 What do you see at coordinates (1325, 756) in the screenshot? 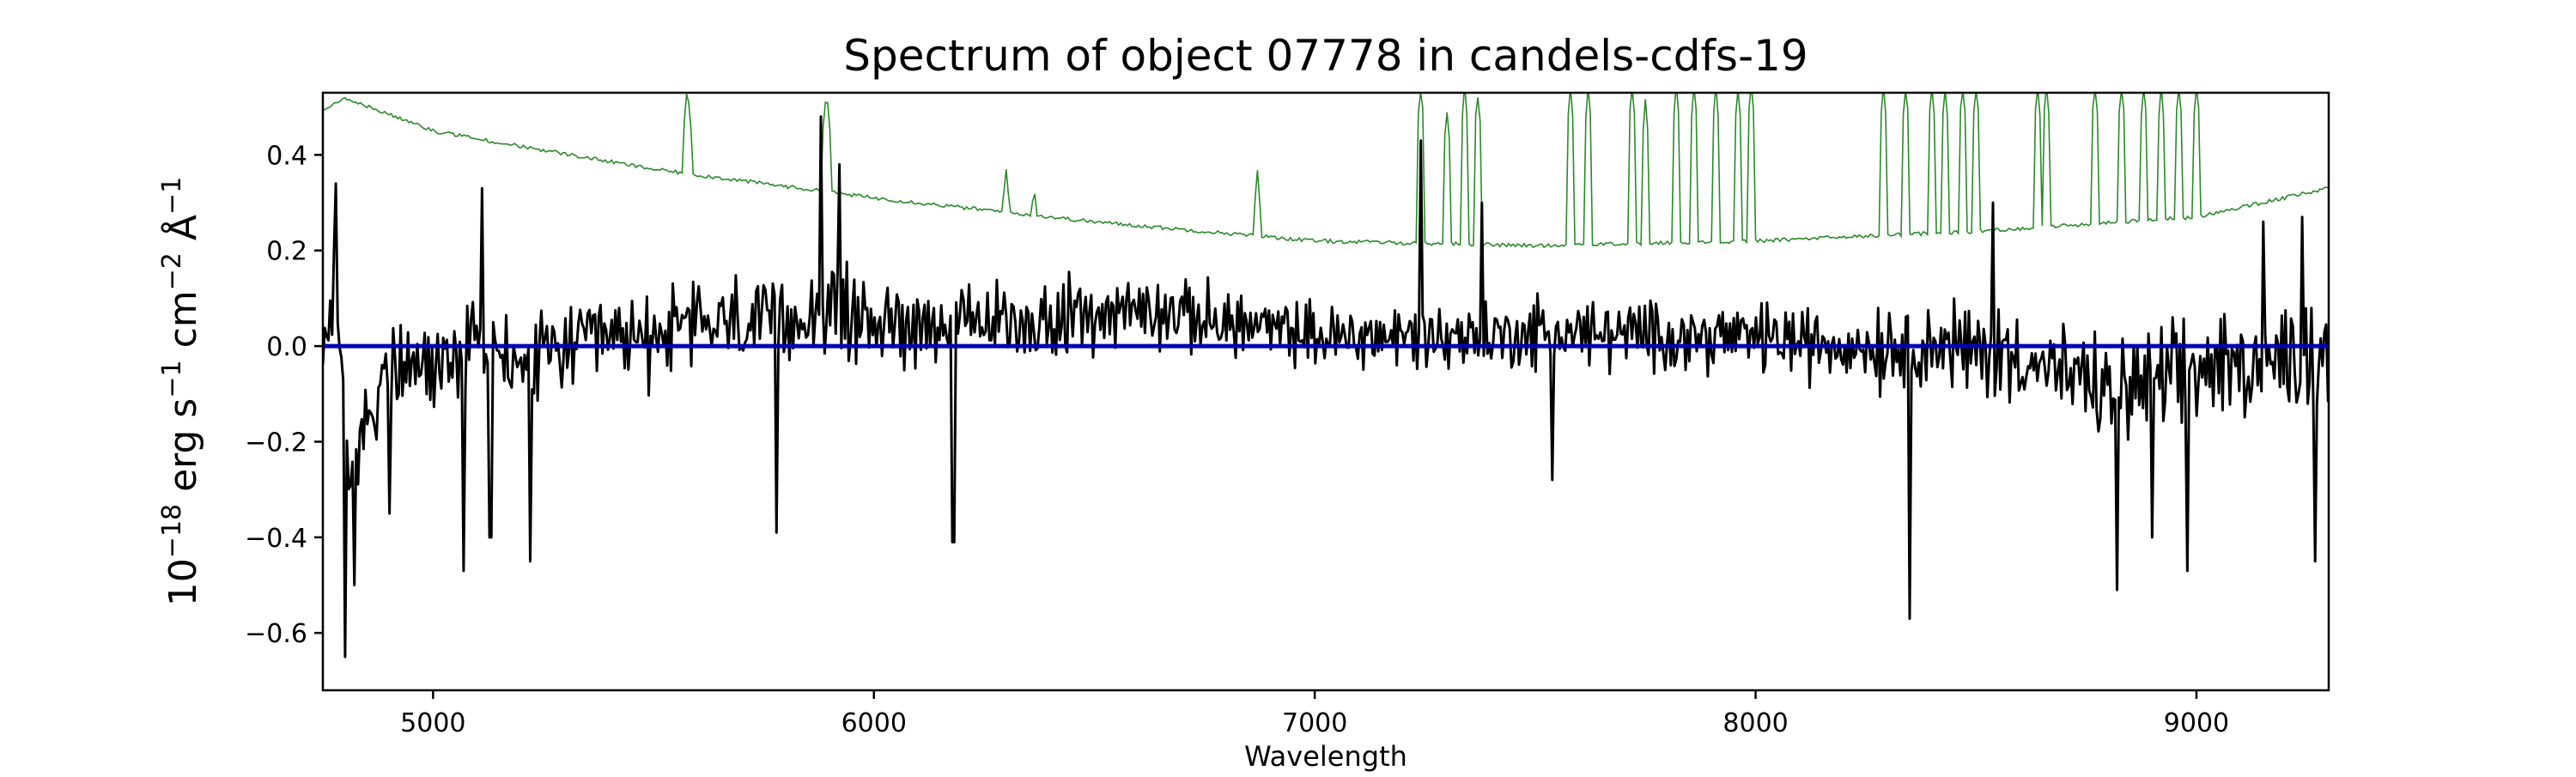
I see `x-axis-label: Wavelength` at bounding box center [1325, 756].